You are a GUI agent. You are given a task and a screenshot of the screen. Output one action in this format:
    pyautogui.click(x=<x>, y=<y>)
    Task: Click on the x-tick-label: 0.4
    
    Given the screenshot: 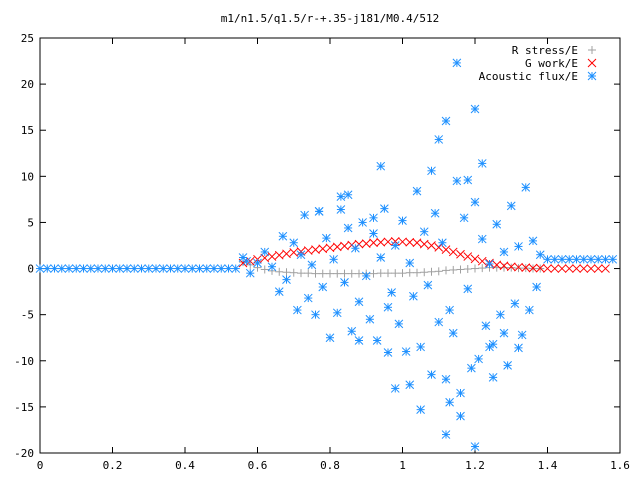 What is the action you would take?
    pyautogui.click(x=185, y=465)
    